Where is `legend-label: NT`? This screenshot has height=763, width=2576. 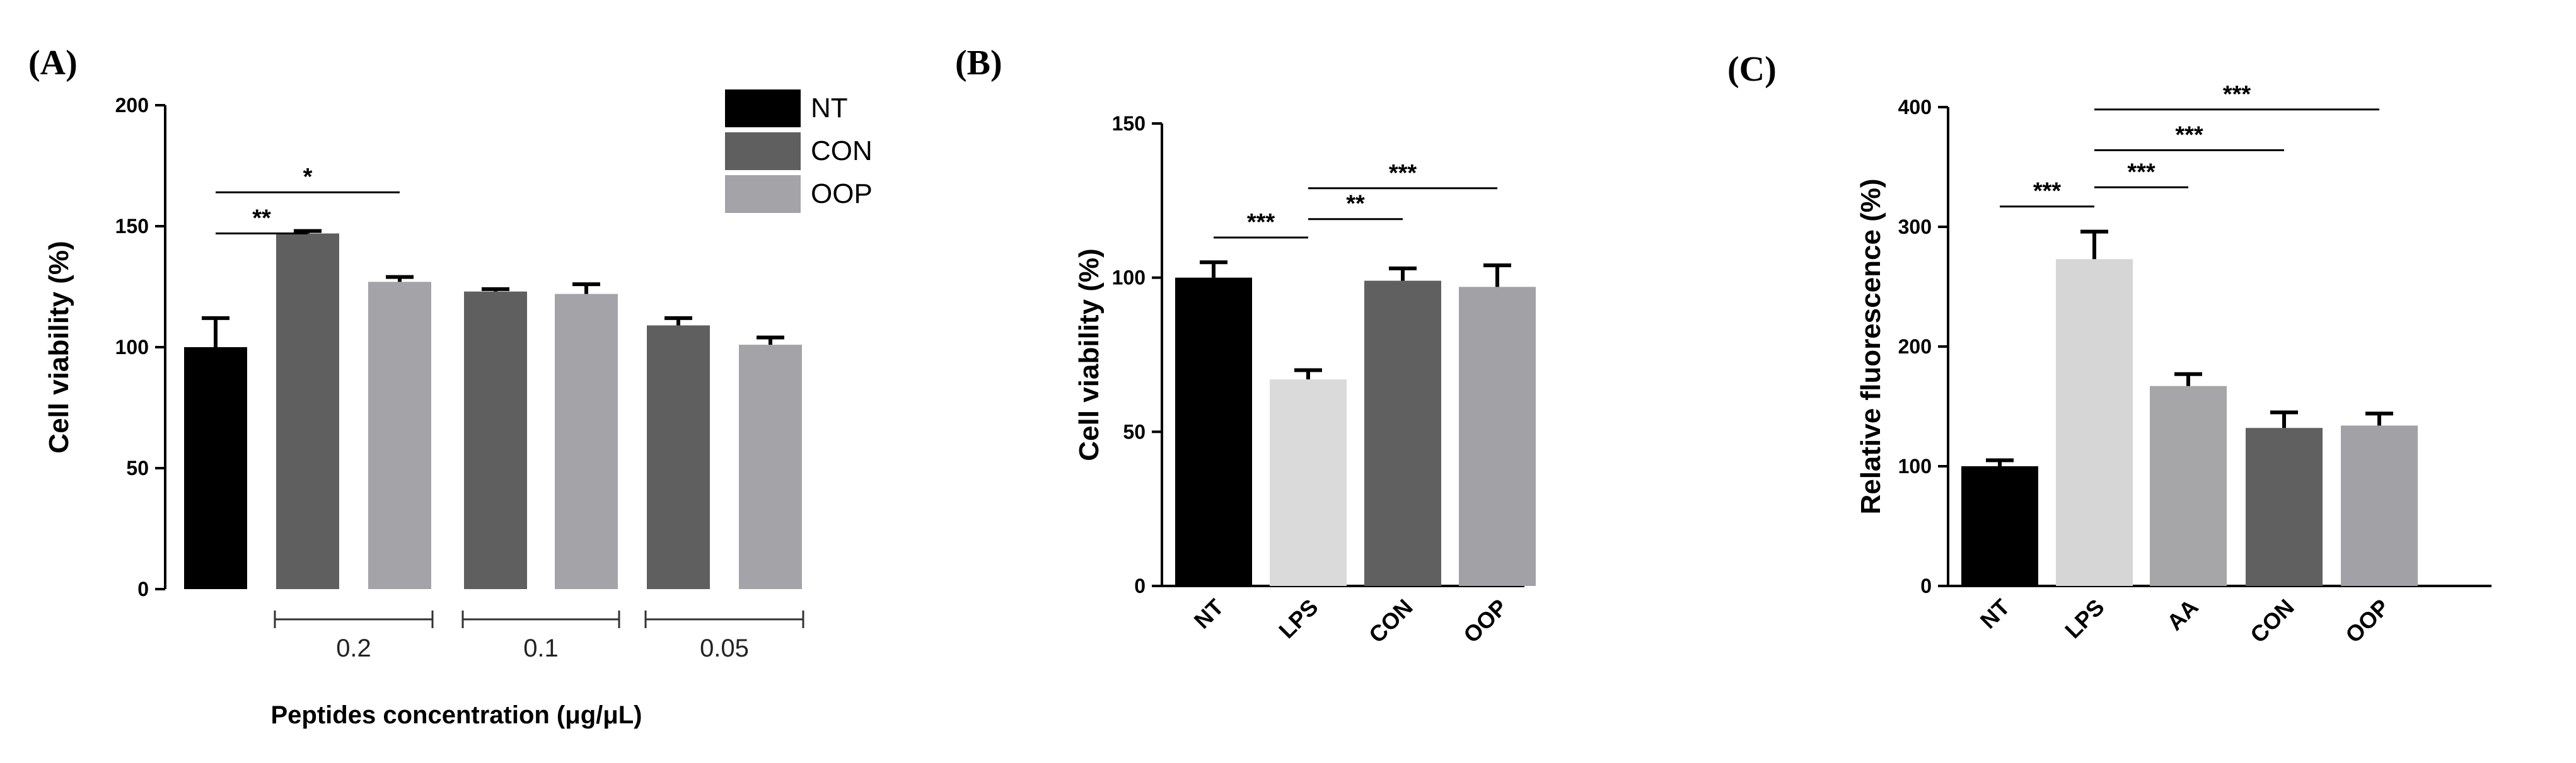
legend-label: NT is located at coordinates (830, 108).